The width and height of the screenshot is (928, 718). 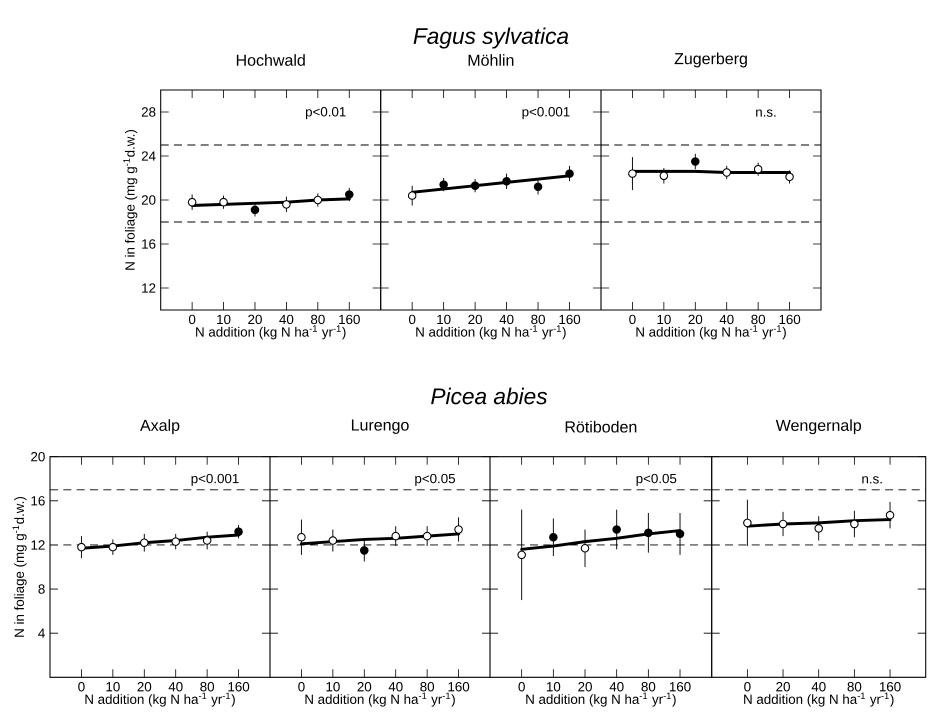 What do you see at coordinates (380, 427) in the screenshot?
I see `chart-title: Lurengo` at bounding box center [380, 427].